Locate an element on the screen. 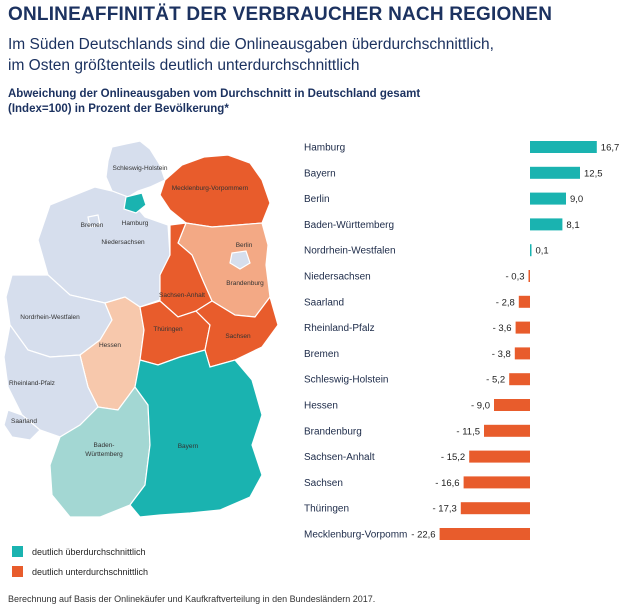 The image size is (620, 608). legend-label-above: deutlich überdurchschnittlich is located at coordinates (89, 551).